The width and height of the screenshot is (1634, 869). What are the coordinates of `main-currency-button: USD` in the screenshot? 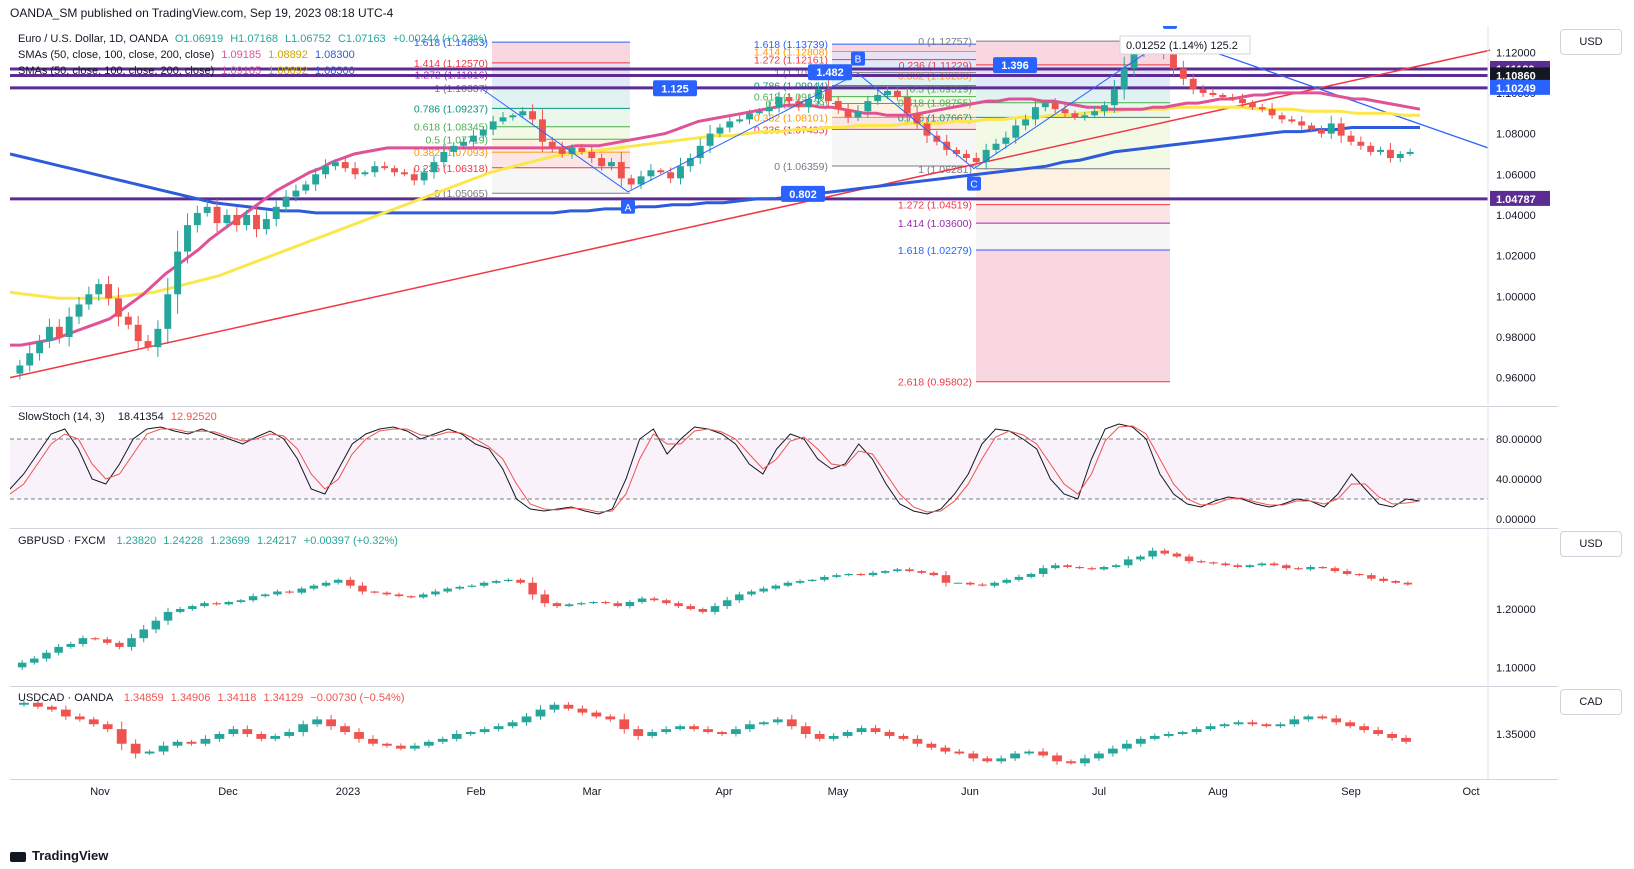 It's located at (1591, 42).